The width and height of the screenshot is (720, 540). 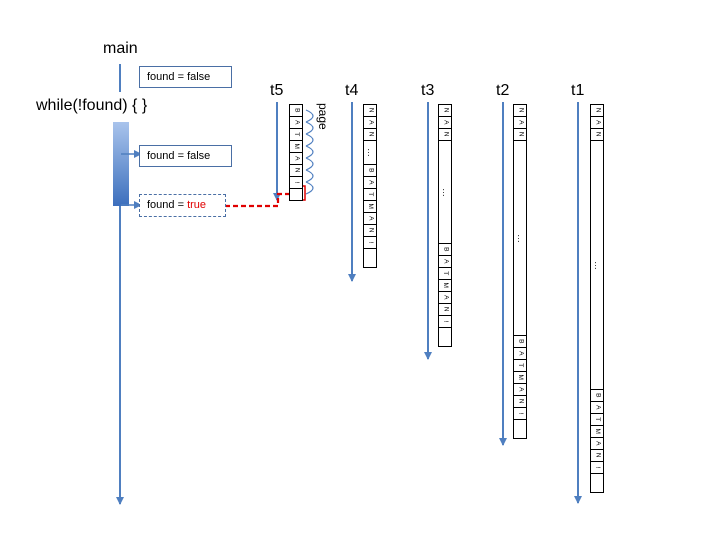 I want to click on found-true-prefix: found =, so click(x=167, y=205).